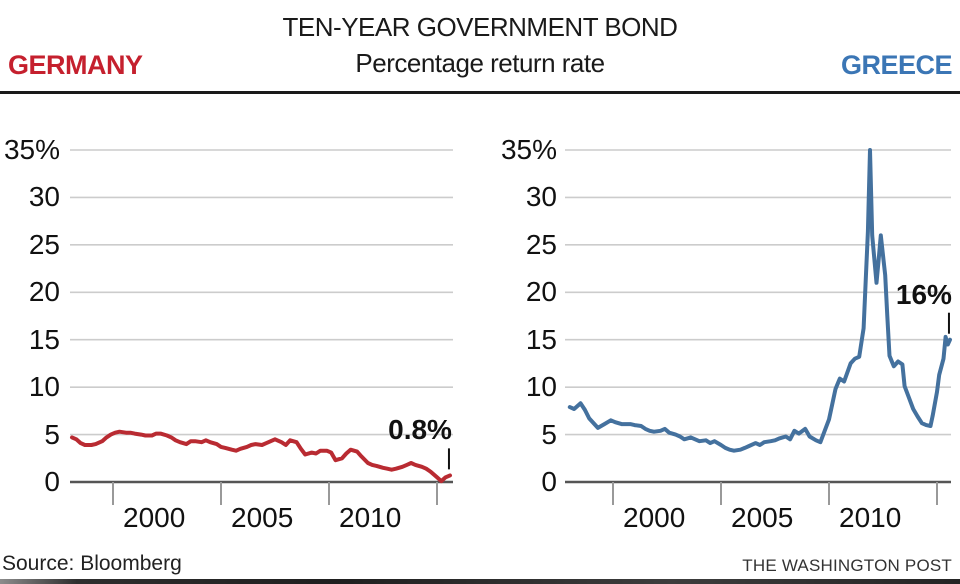 The width and height of the screenshot is (960, 584). Describe the element at coordinates (75, 65) in the screenshot. I see `germany-panel-label: GERMANY` at that location.